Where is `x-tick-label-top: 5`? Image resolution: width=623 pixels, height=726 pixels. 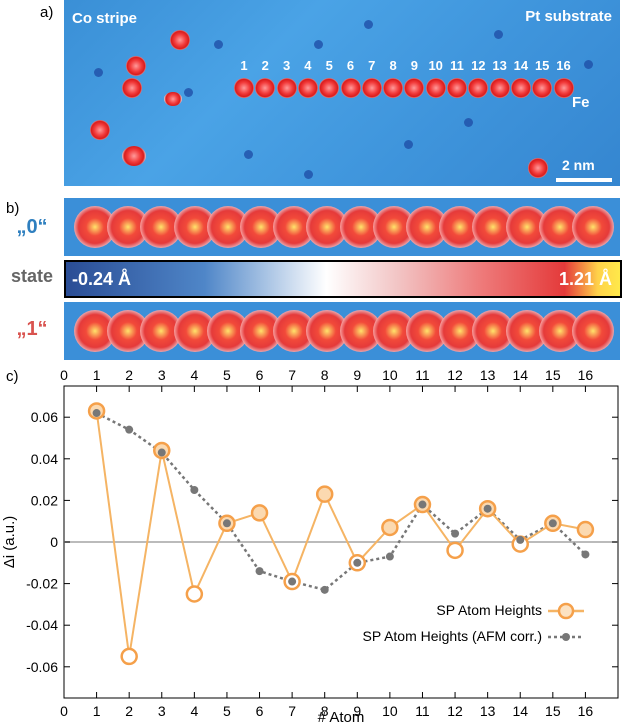
x-tick-label-top: 5 is located at coordinates (227, 375).